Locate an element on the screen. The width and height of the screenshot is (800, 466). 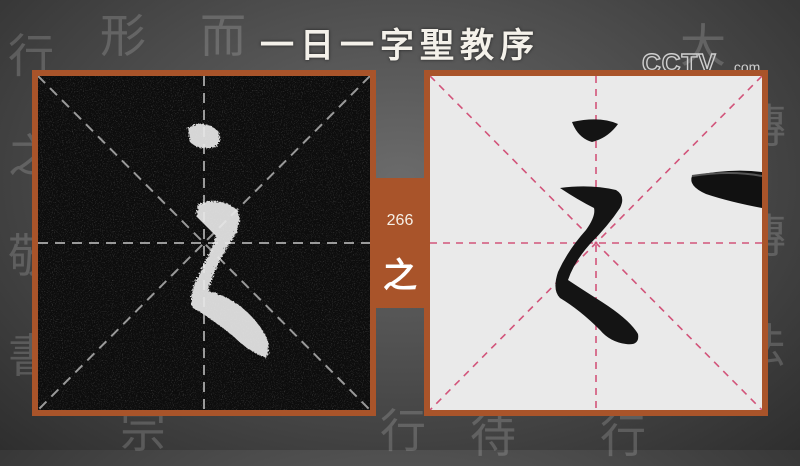
brush-pen-image is located at coordinates (726, 189).